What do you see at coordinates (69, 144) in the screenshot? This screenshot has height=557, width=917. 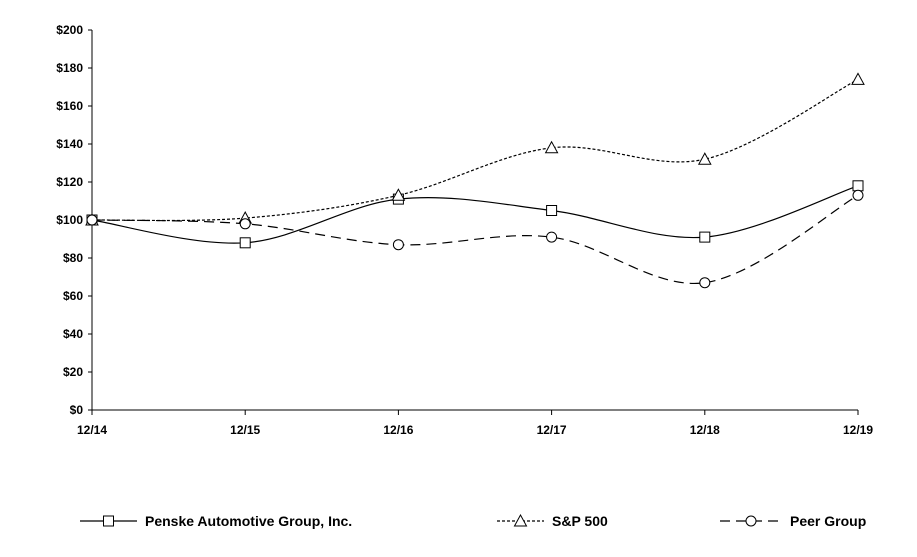 I see `y-tick-label: $140` at bounding box center [69, 144].